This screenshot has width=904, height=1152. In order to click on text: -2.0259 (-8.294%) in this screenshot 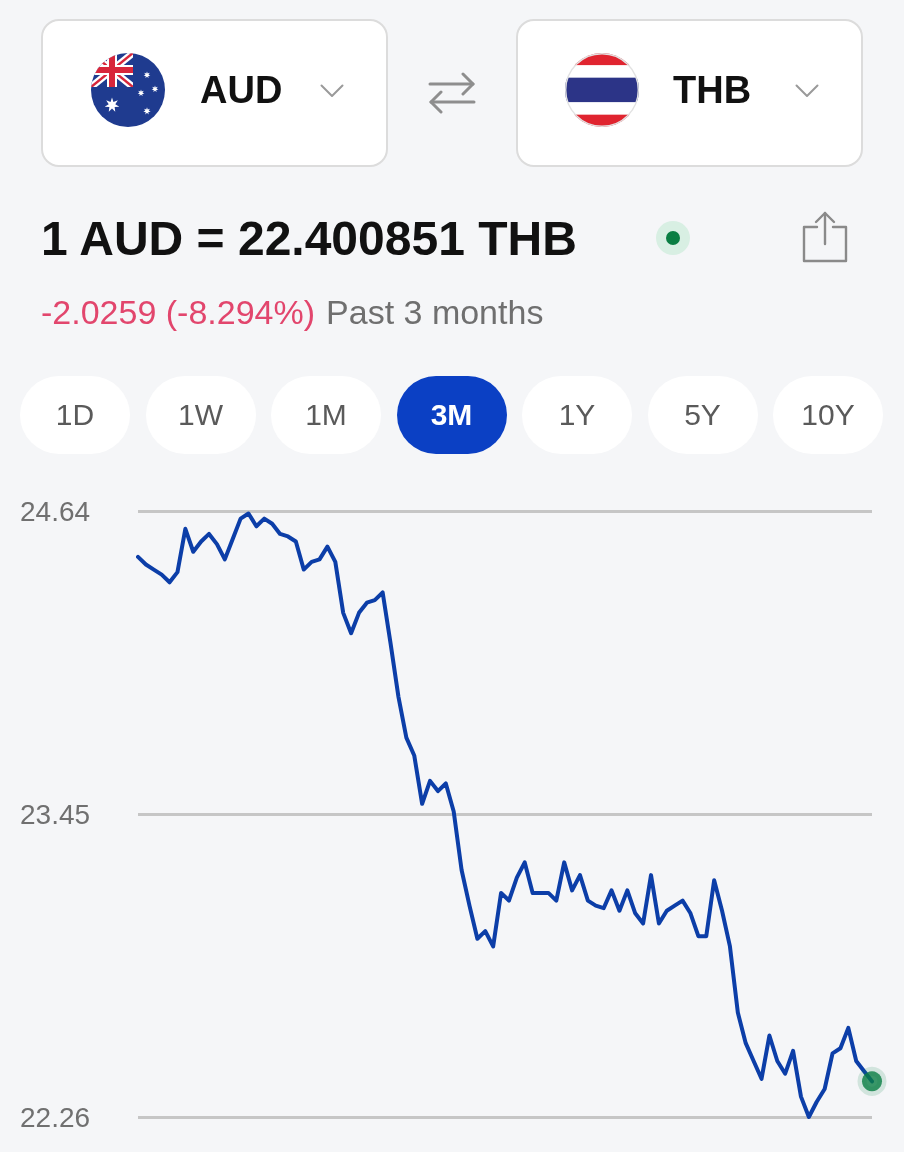, I will do `click(178, 312)`.